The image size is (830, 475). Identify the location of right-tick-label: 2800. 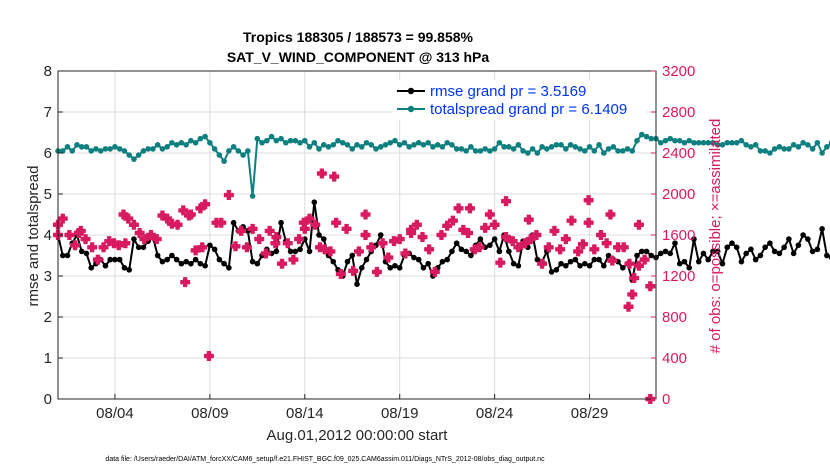
(678, 112).